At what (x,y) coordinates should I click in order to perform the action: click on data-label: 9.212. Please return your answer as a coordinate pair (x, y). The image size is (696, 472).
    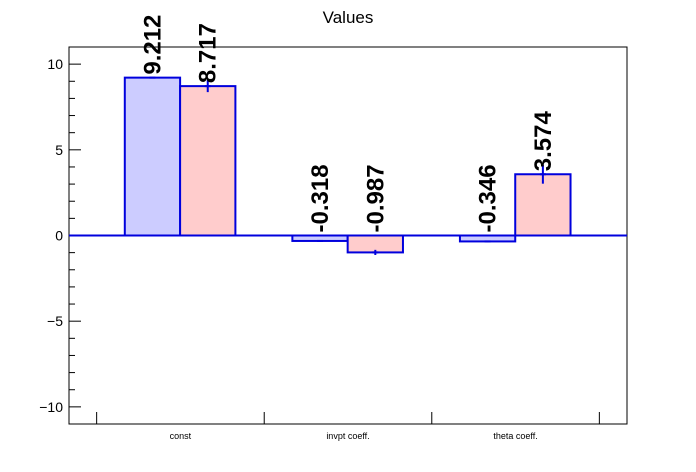
    Looking at the image, I should click on (152, 45).